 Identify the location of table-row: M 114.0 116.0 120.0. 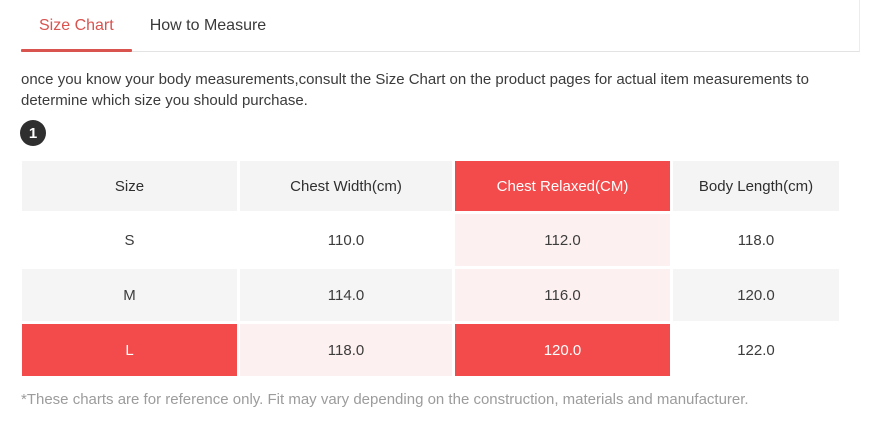
(430, 295).